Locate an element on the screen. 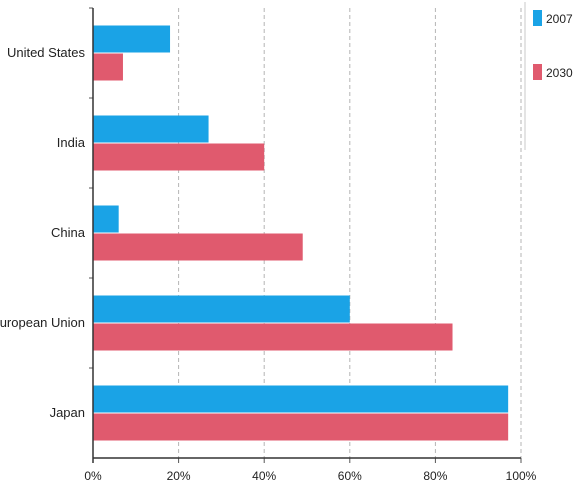 This screenshot has width=574, height=492. bar-2007-japan is located at coordinates (301, 399).